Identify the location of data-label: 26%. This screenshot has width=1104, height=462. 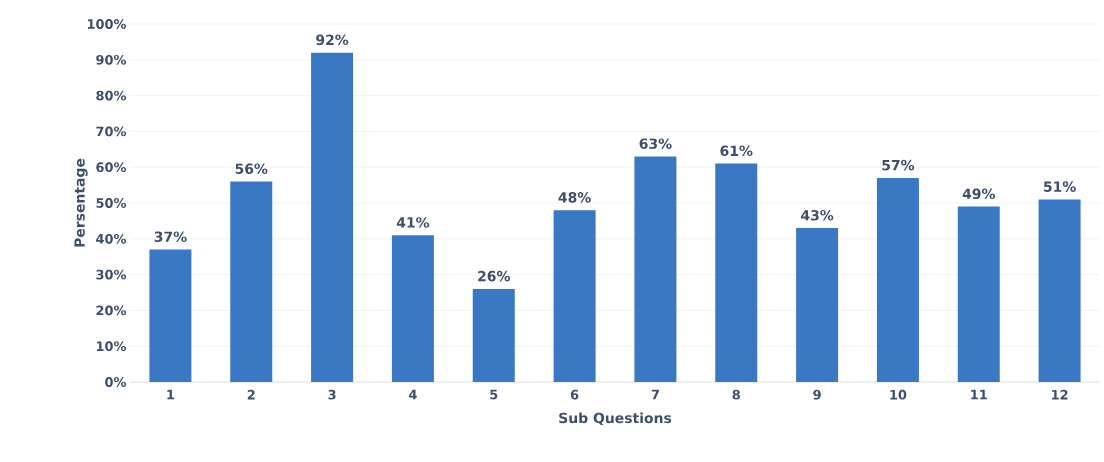
(494, 276).